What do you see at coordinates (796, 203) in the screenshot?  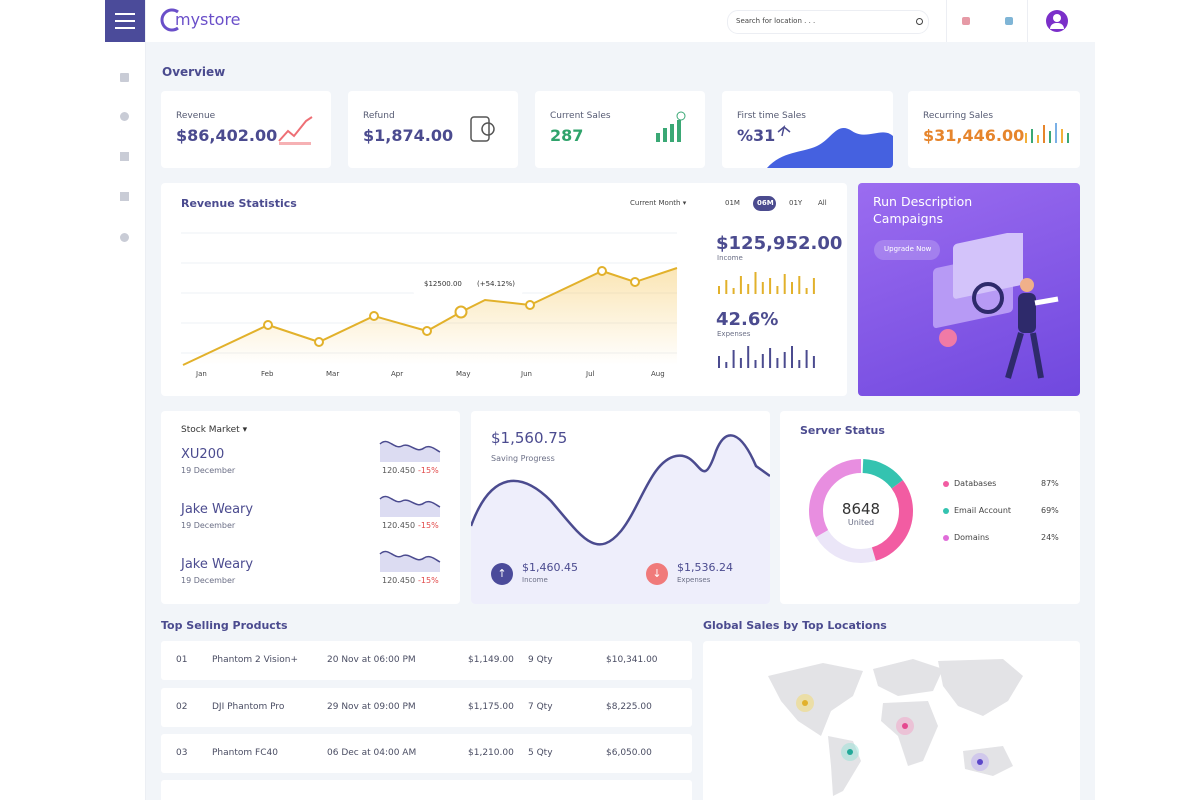 I see `range-button: 01Y` at bounding box center [796, 203].